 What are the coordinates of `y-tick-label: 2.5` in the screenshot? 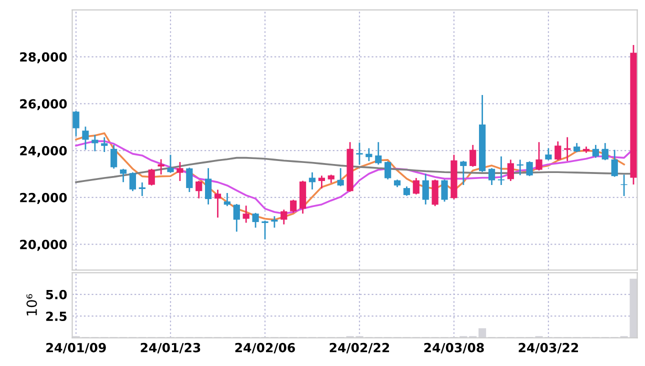 It's located at (56, 317).